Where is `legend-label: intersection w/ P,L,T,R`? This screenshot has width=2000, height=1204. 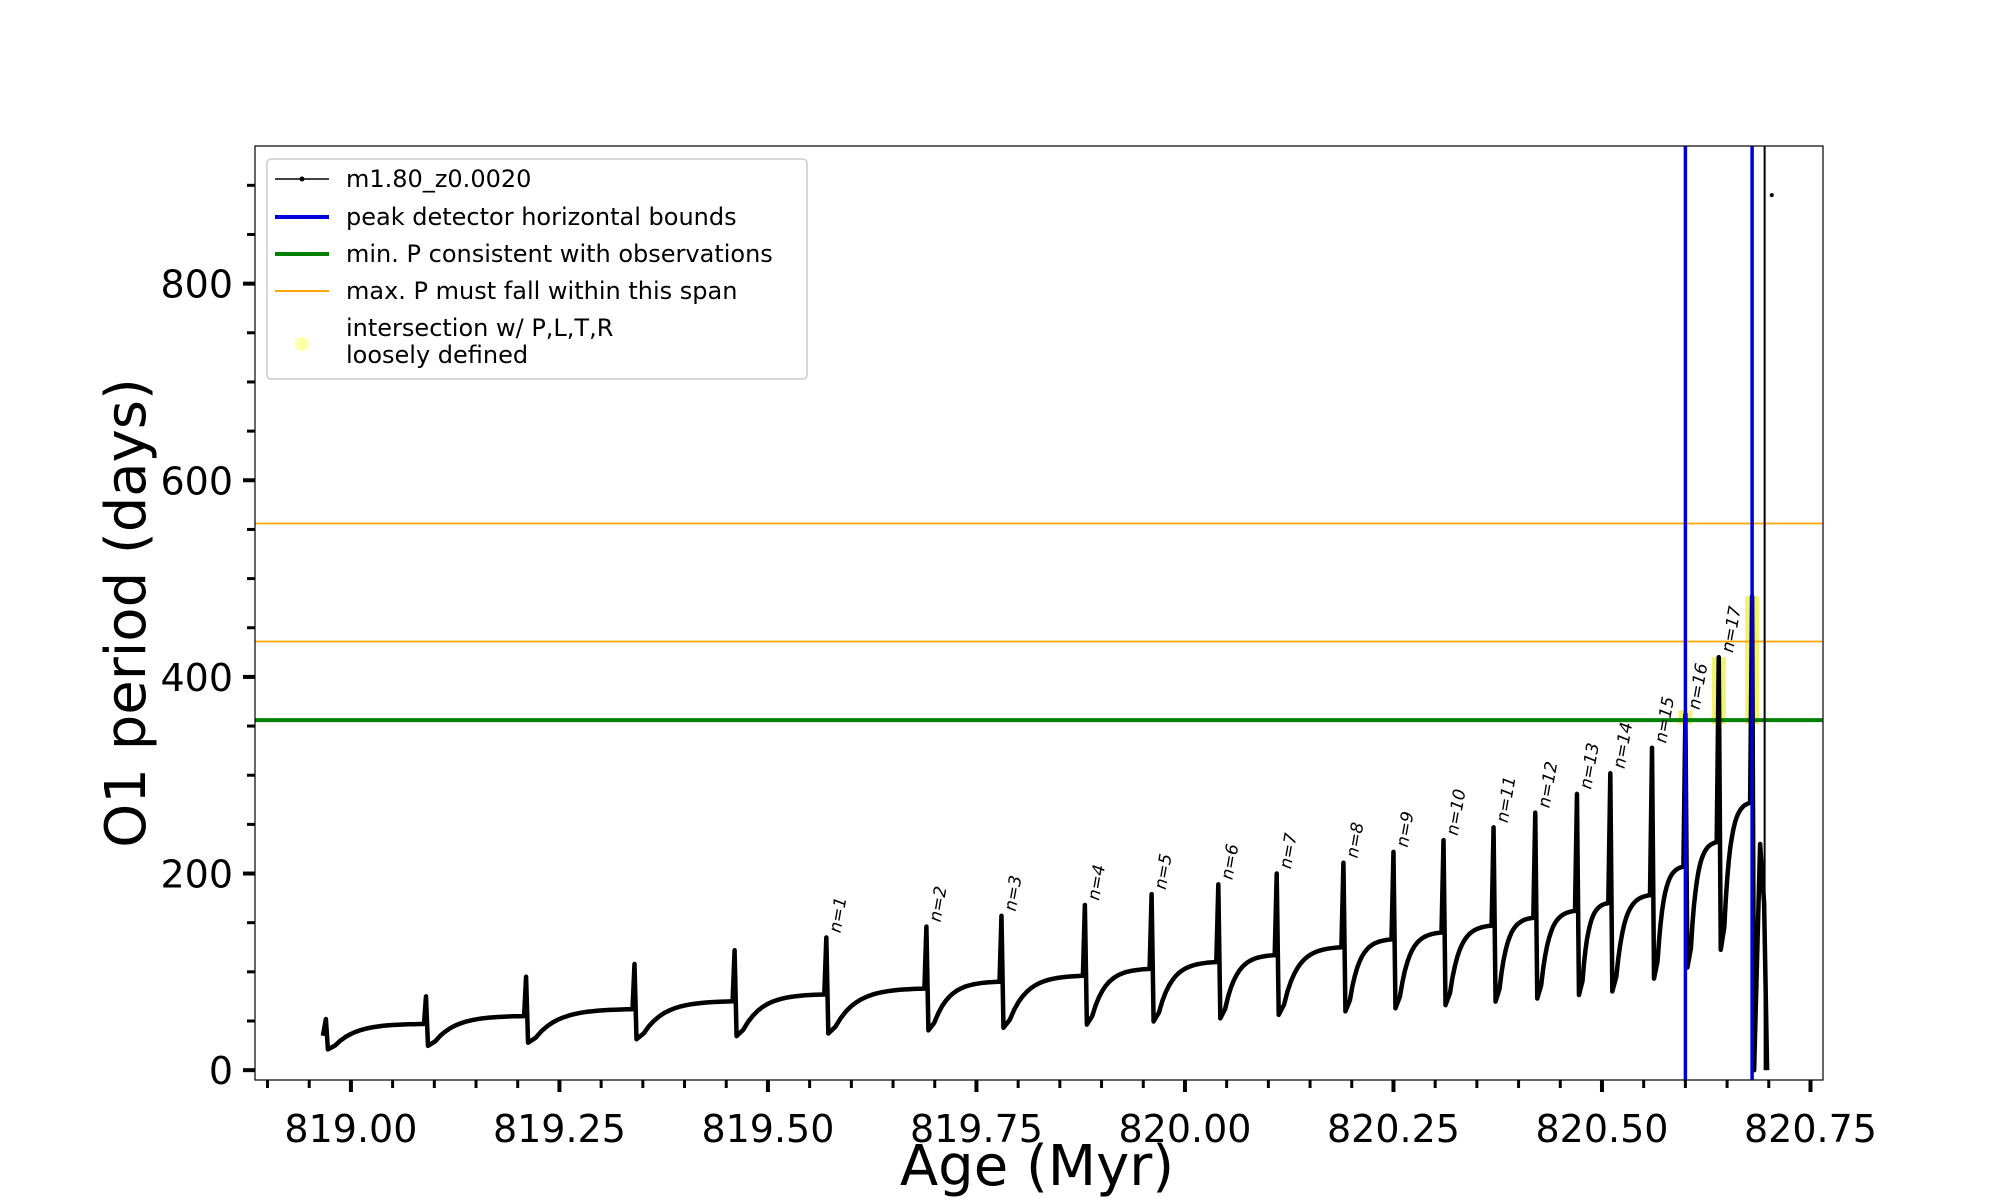 legend-label: intersection w/ P,L,T,R is located at coordinates (479, 328).